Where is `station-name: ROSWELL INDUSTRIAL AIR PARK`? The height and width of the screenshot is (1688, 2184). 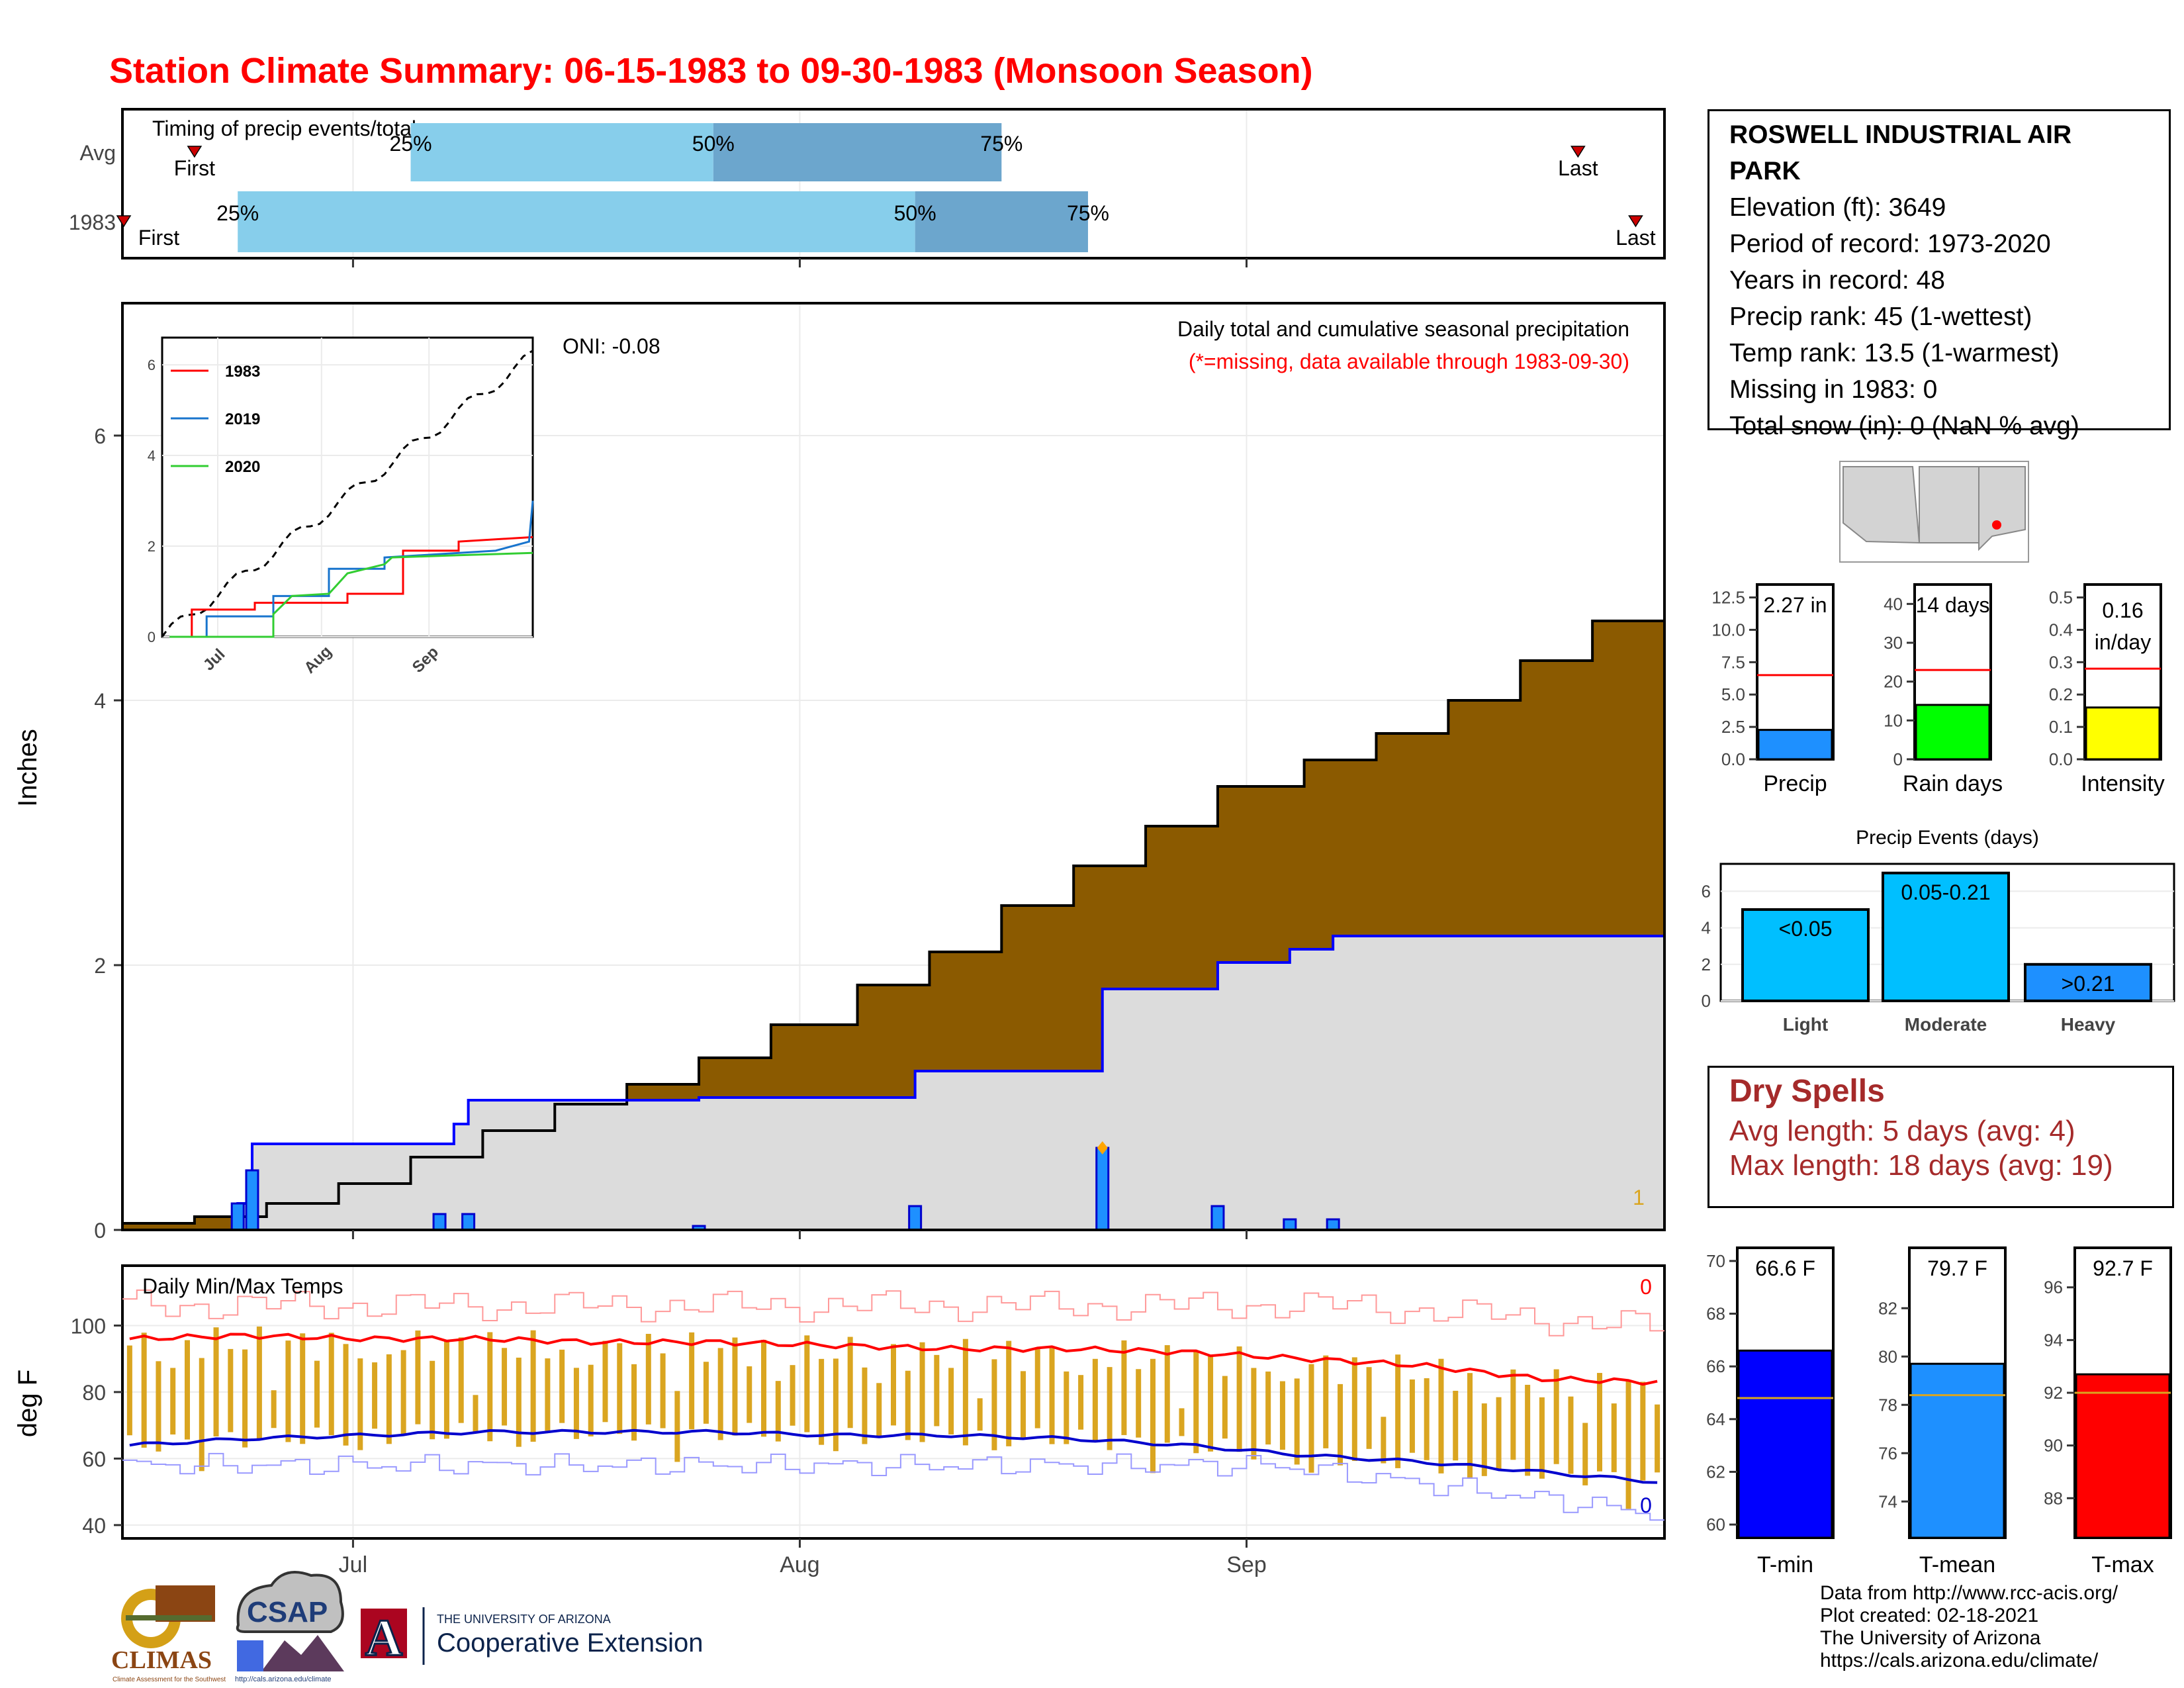 station-name: ROSWELL INDUSTRIAL AIR PARK is located at coordinates (1900, 152).